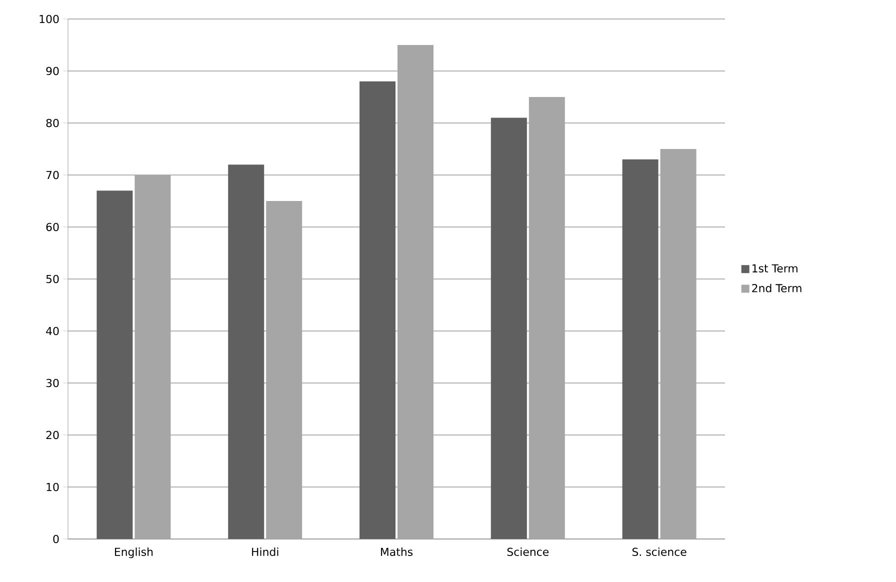 The width and height of the screenshot is (896, 582). I want to click on x-tick-label: Maths, so click(397, 552).